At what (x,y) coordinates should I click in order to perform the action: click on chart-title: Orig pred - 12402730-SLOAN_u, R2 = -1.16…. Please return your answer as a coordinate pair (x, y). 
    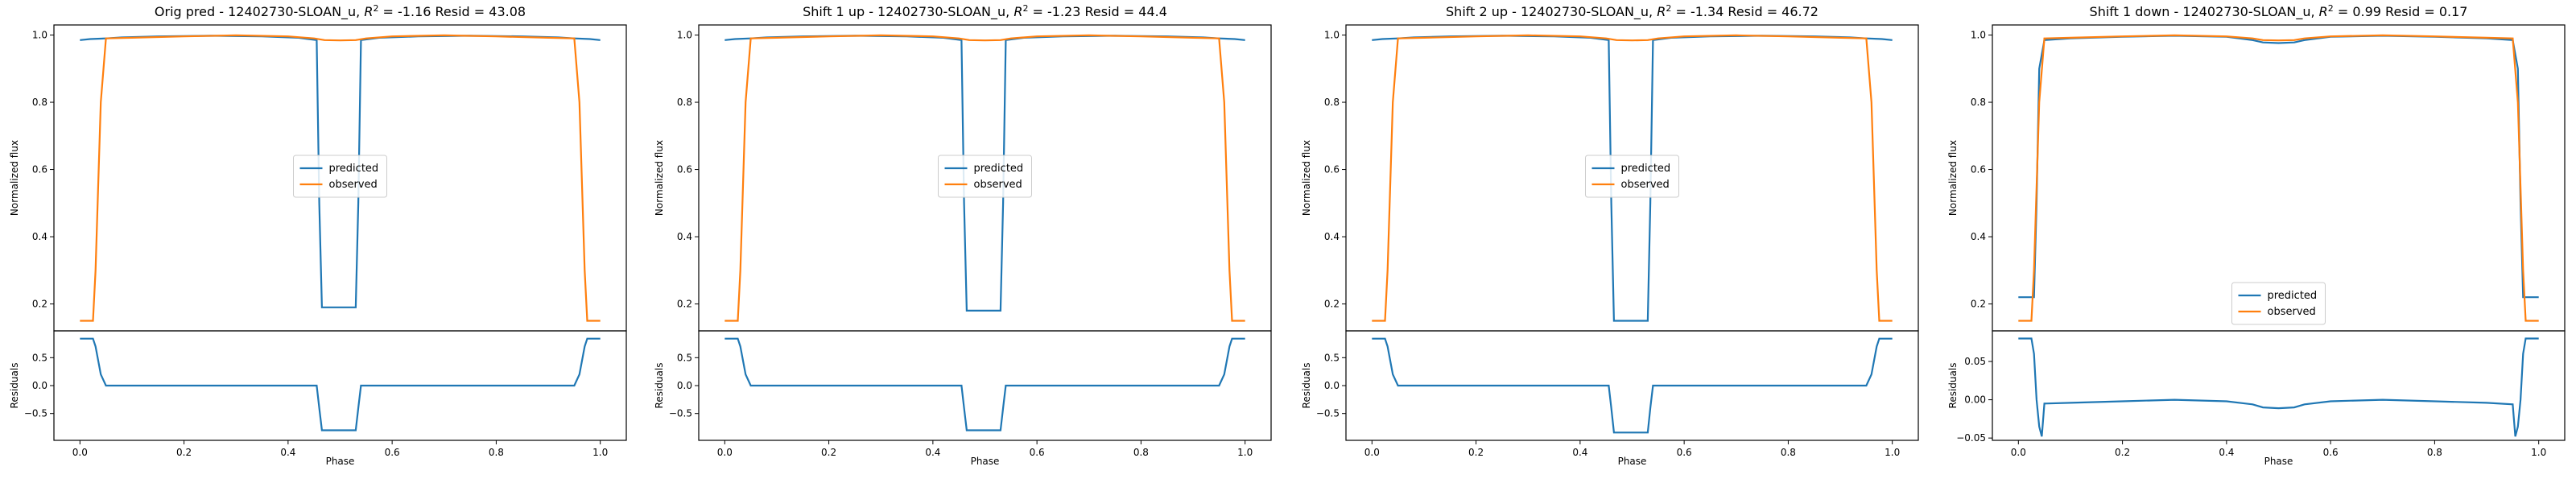
    Looking at the image, I should click on (340, 11).